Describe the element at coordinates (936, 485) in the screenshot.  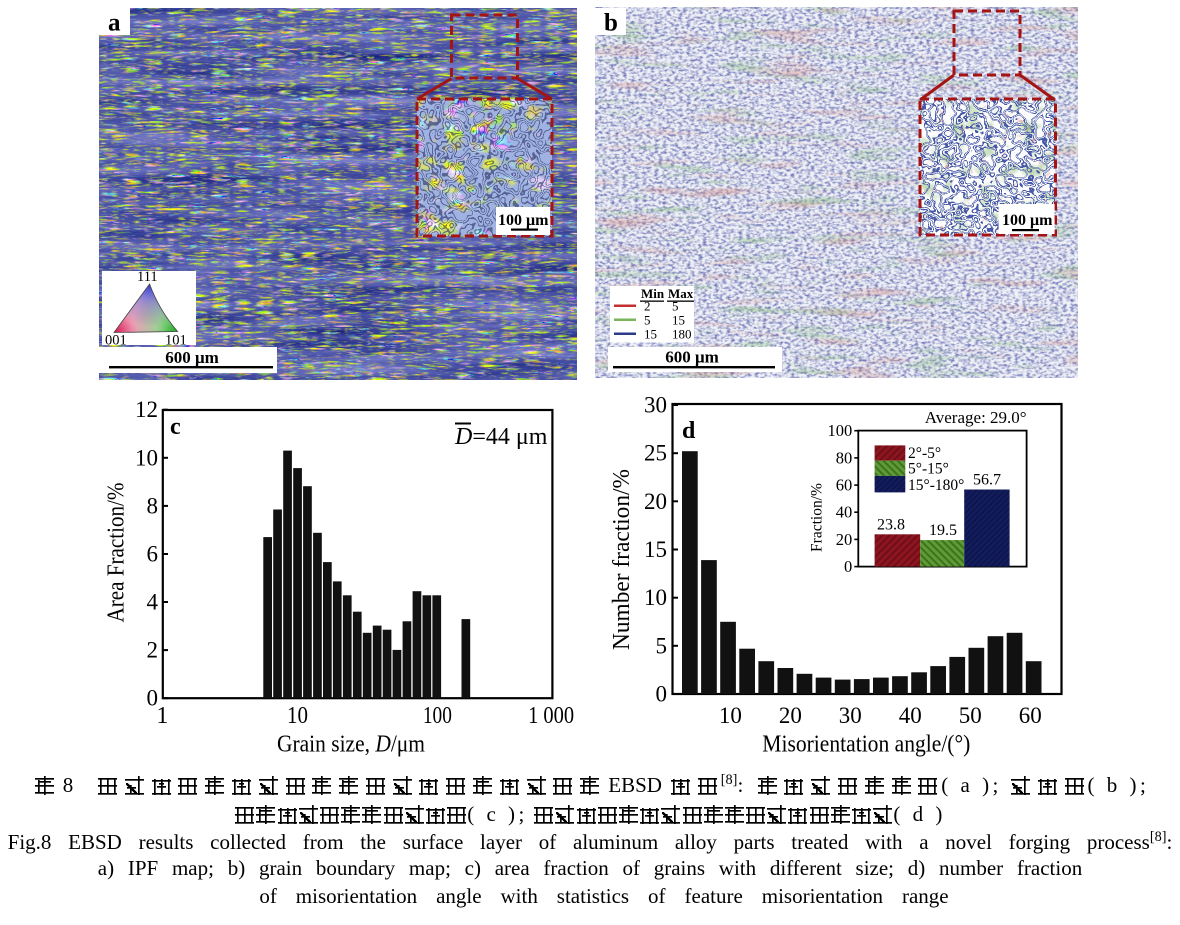
I see `svg-text: 15°-180°` at that location.